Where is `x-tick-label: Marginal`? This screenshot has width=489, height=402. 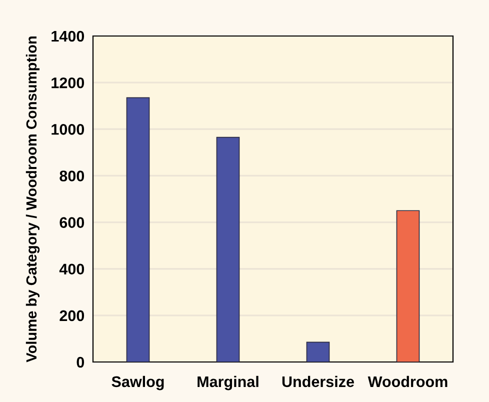
x-tick-label: Marginal is located at coordinates (228, 383).